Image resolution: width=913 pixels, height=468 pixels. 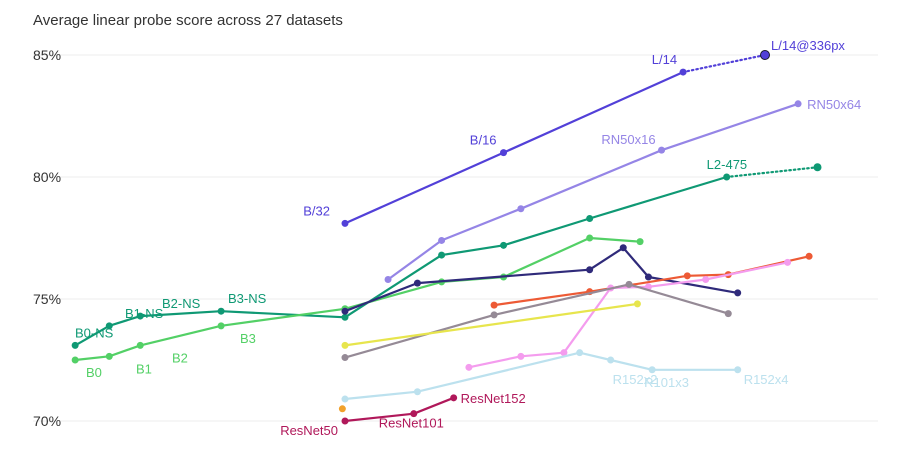 I want to click on point-label: B0, so click(x=94, y=372).